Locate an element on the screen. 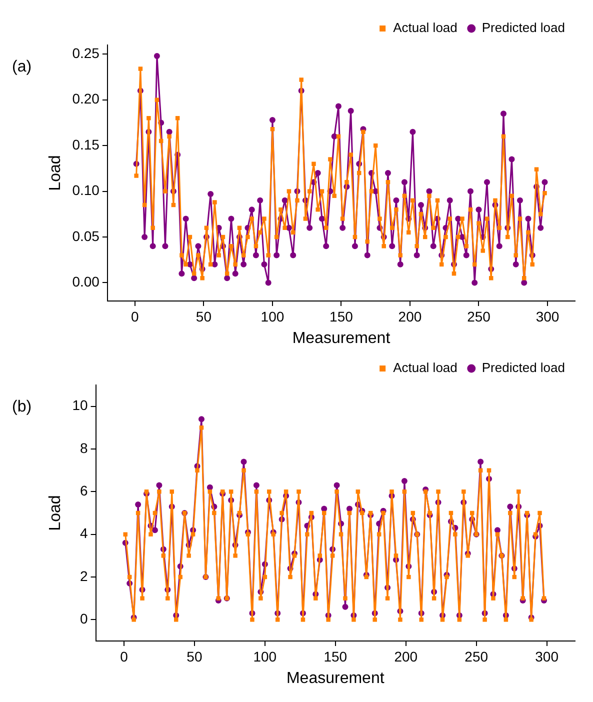 This screenshot has width=593, height=702. text: (b) is located at coordinates (22, 407).